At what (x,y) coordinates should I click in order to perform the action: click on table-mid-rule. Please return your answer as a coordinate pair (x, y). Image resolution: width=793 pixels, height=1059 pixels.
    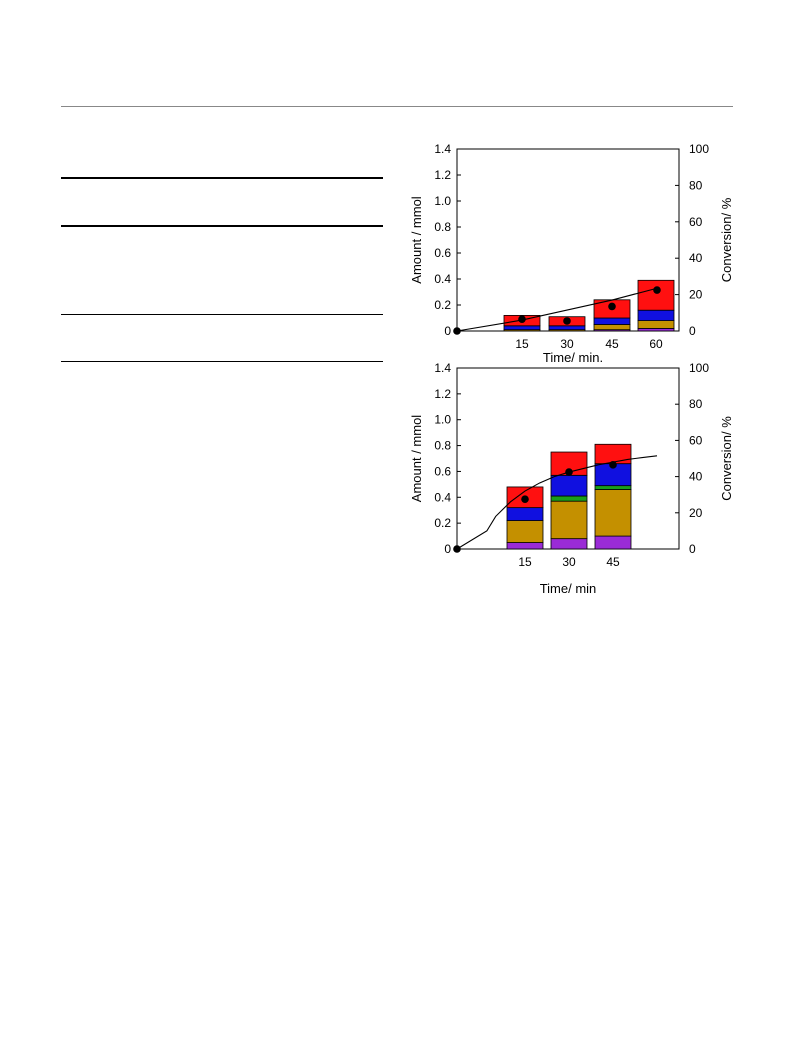
    Looking at the image, I should click on (222, 314).